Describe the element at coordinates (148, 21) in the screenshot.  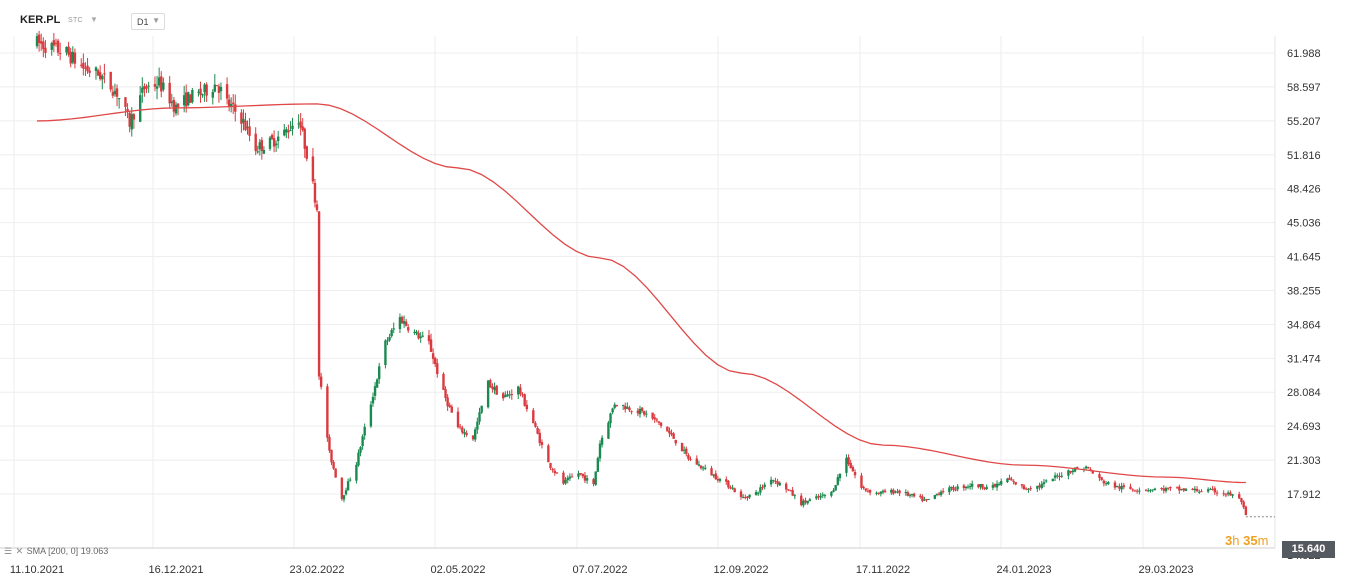
I see `interval-select: D1 ▼` at that location.